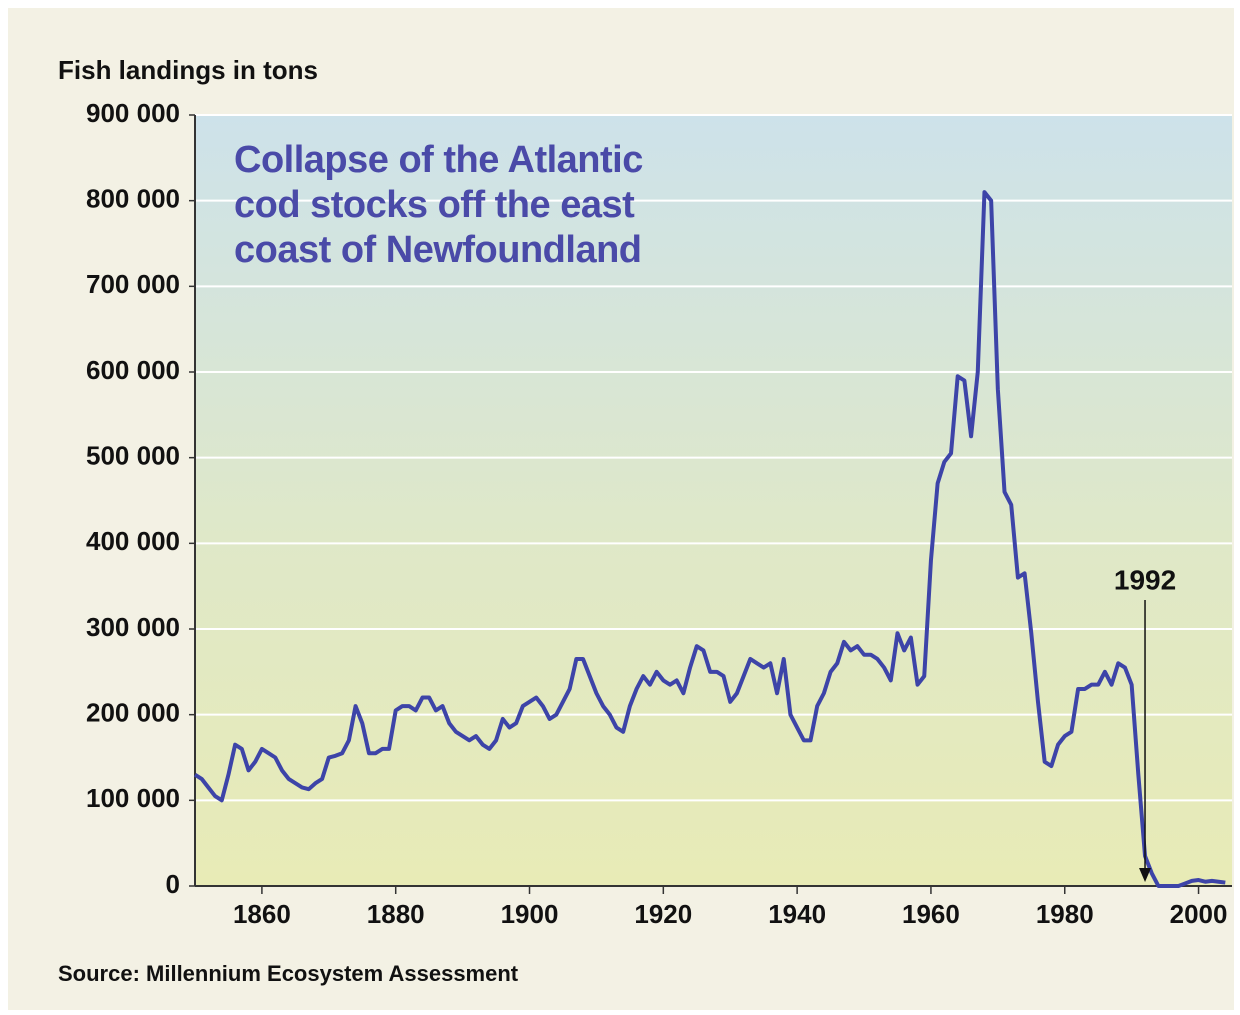 The width and height of the screenshot is (1240, 1015). Describe the element at coordinates (133, 456) in the screenshot. I see `y-tick-label: 500 000` at that location.